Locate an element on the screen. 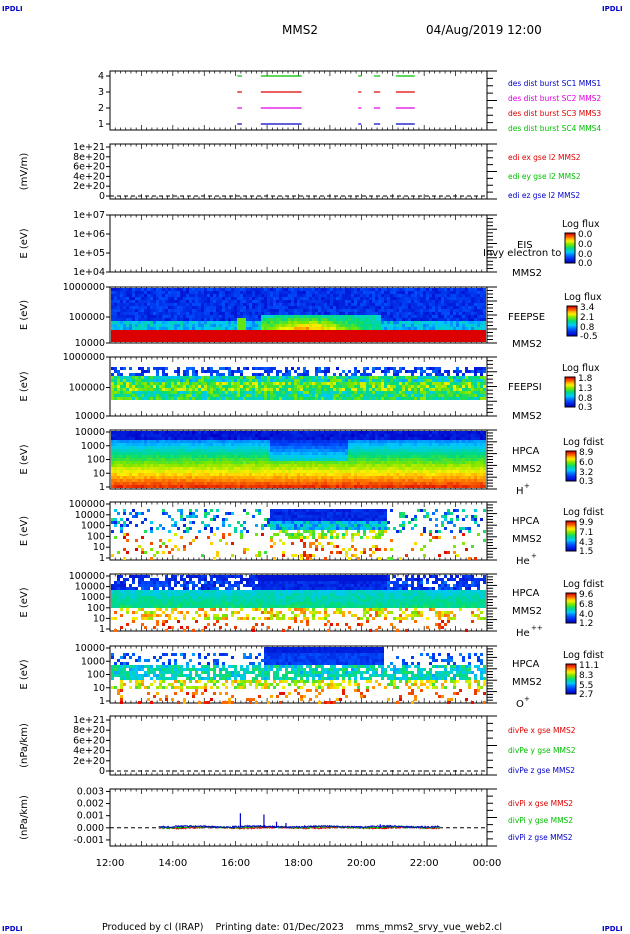 Image resolution: width=630 pixels, height=934 pixels. colorbar is located at coordinates (572, 321).